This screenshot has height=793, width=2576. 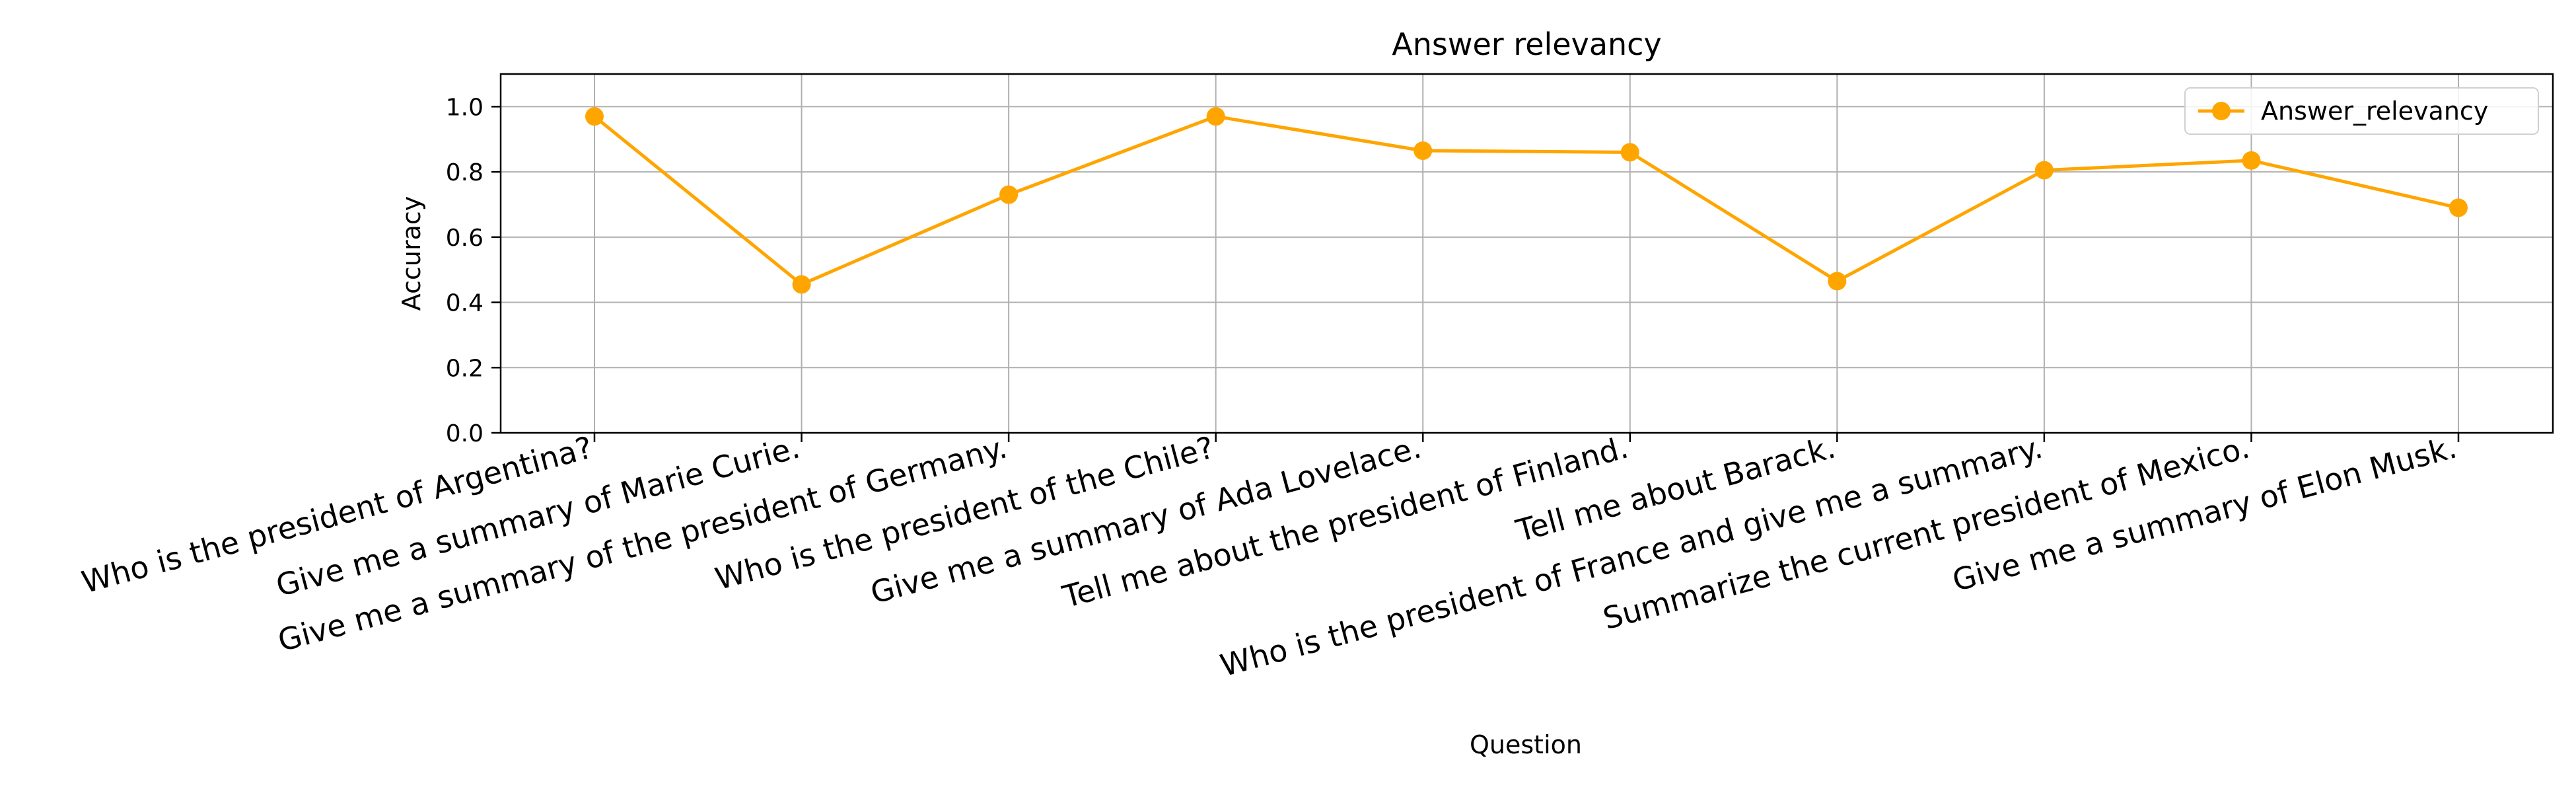 What do you see at coordinates (464, 303) in the screenshot?
I see `y-tick-label: 0.4` at bounding box center [464, 303].